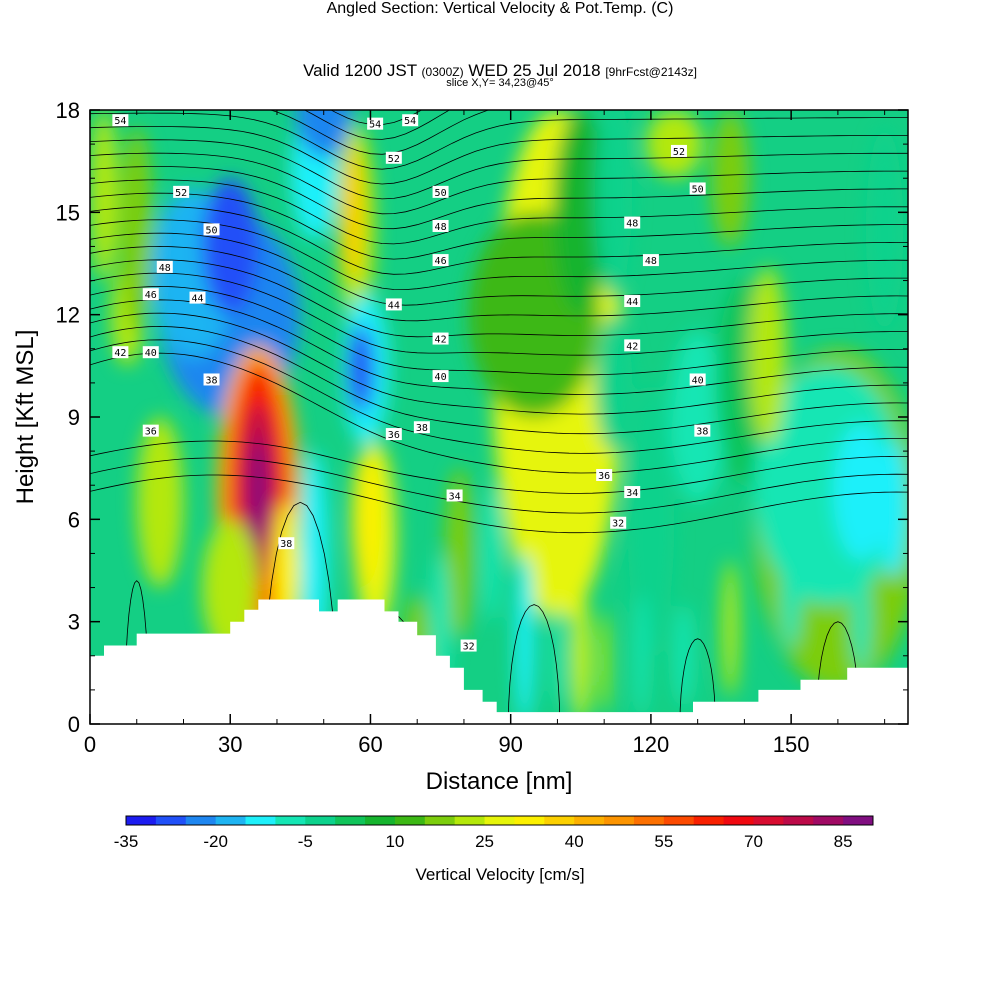 This screenshot has width=1000, height=1000. Describe the element at coordinates (484, 841) in the screenshot. I see `colorbar-tick-label: 25` at that location.